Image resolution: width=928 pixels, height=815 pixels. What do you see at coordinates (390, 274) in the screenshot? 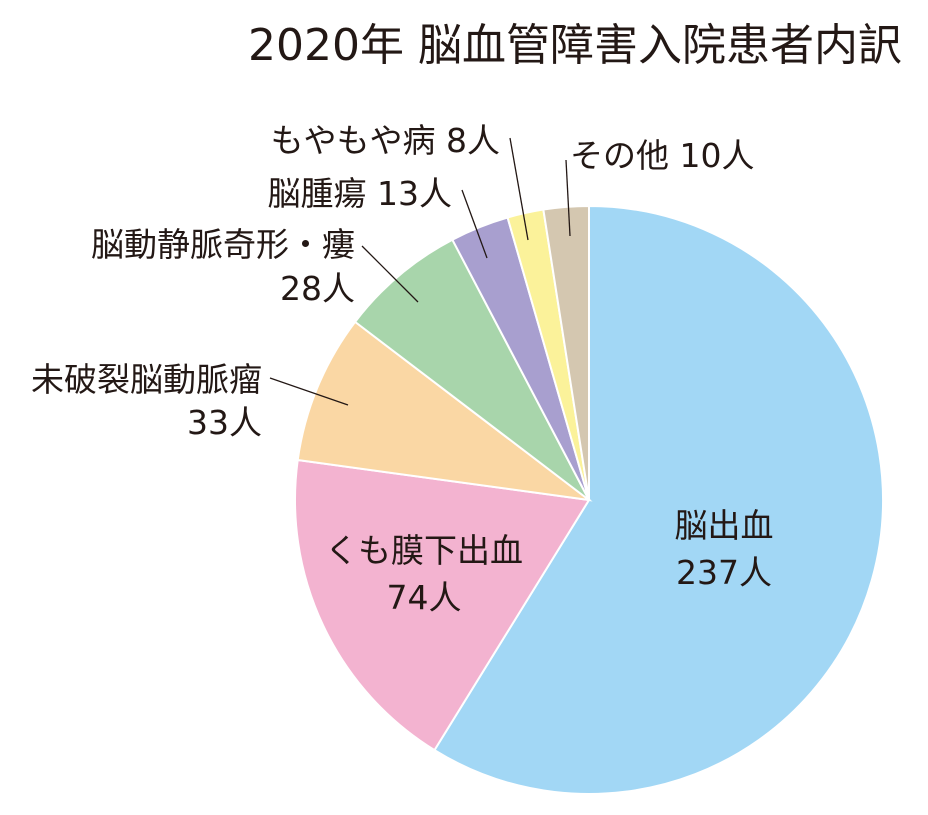
I see `leader-line-dojomyaku` at bounding box center [390, 274].